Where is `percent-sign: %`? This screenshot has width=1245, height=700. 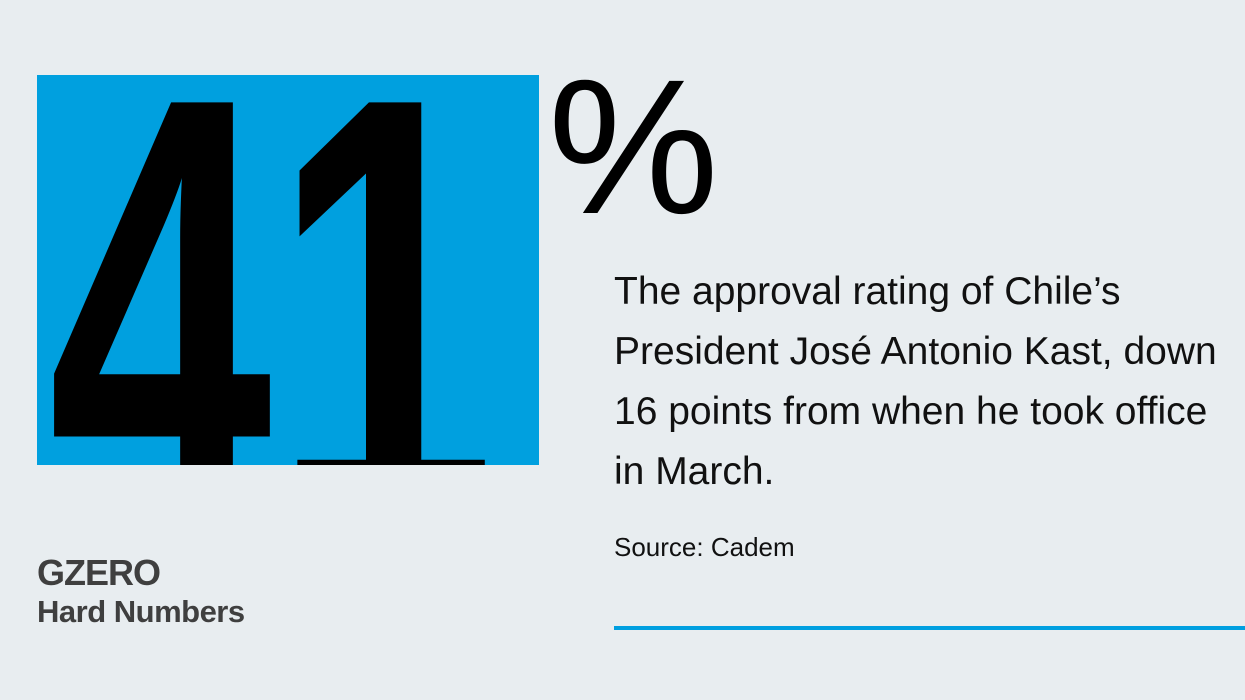
percent-sign: % is located at coordinates (633, 146).